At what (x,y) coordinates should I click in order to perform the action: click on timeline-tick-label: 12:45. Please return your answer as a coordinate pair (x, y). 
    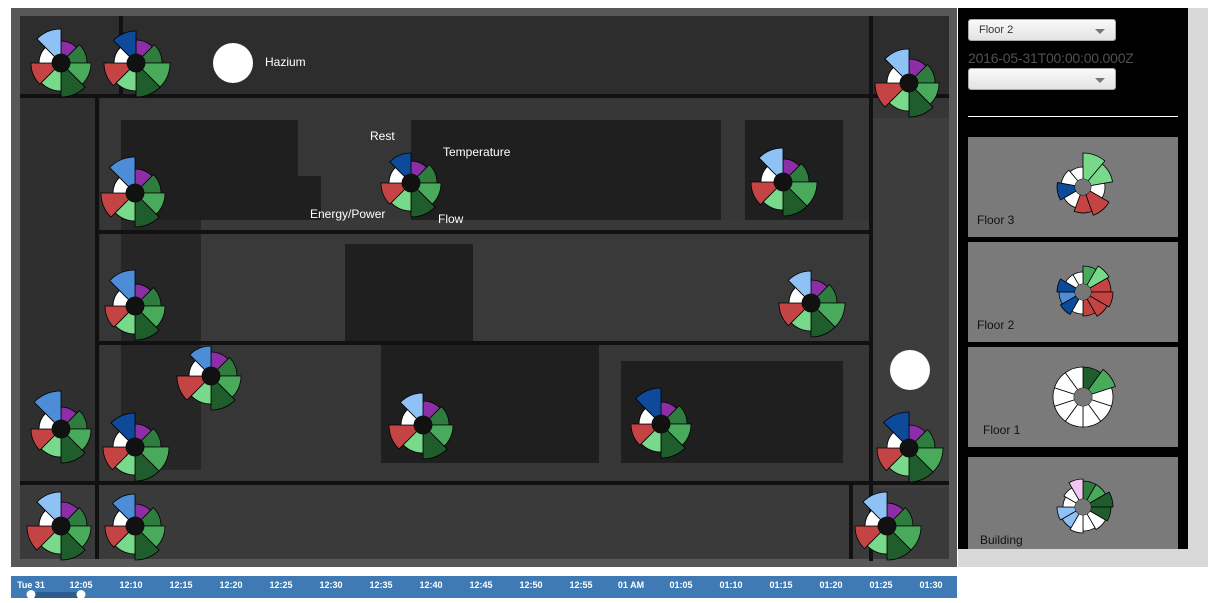
    Looking at the image, I should click on (481, 585).